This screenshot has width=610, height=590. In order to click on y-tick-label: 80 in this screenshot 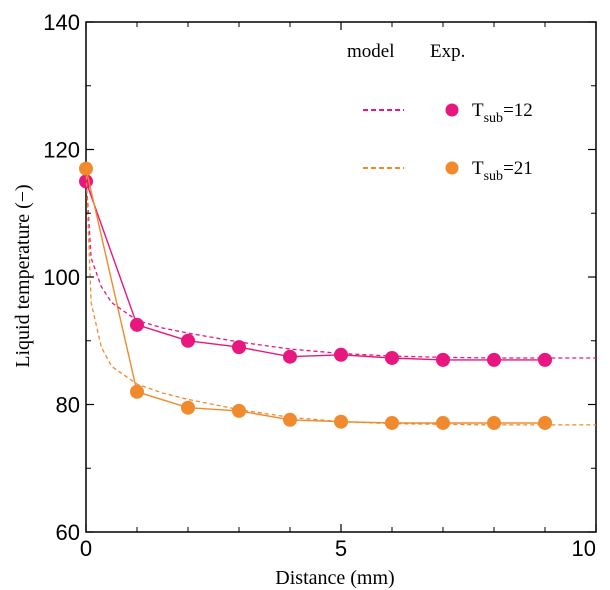, I will do `click(68, 405)`.